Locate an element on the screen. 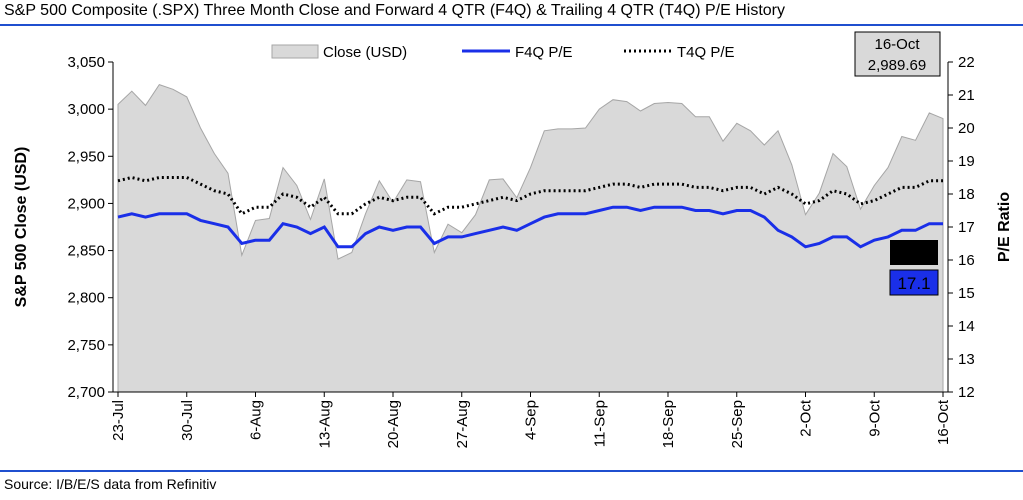  left-axis-title: S&P 500 Close (USD) is located at coordinates (21, 227).